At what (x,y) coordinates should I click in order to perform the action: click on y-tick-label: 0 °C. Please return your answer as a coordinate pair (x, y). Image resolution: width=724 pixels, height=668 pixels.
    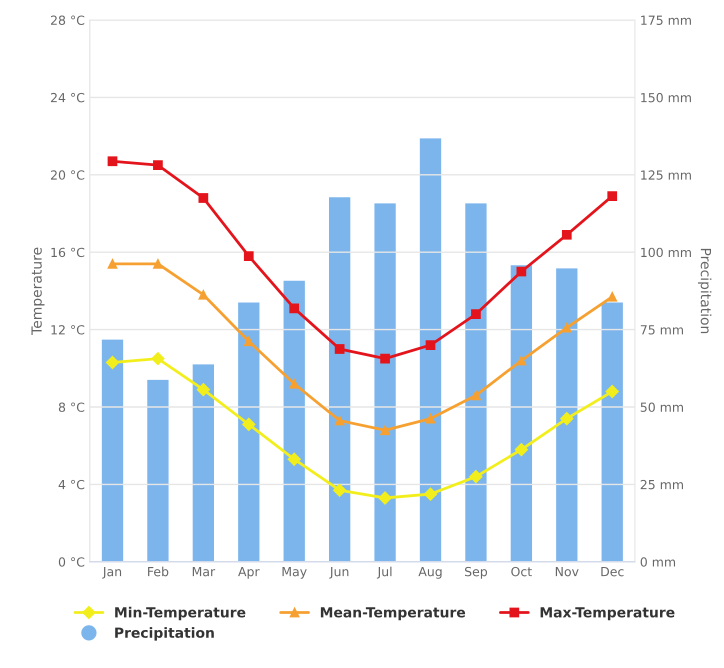
    Looking at the image, I should click on (71, 562).